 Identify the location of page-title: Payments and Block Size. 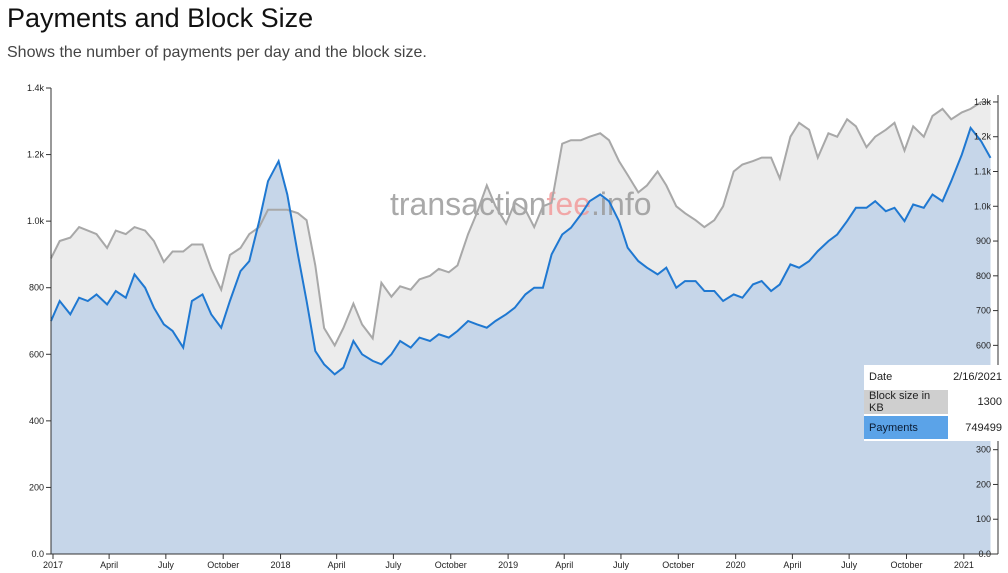
(160, 18).